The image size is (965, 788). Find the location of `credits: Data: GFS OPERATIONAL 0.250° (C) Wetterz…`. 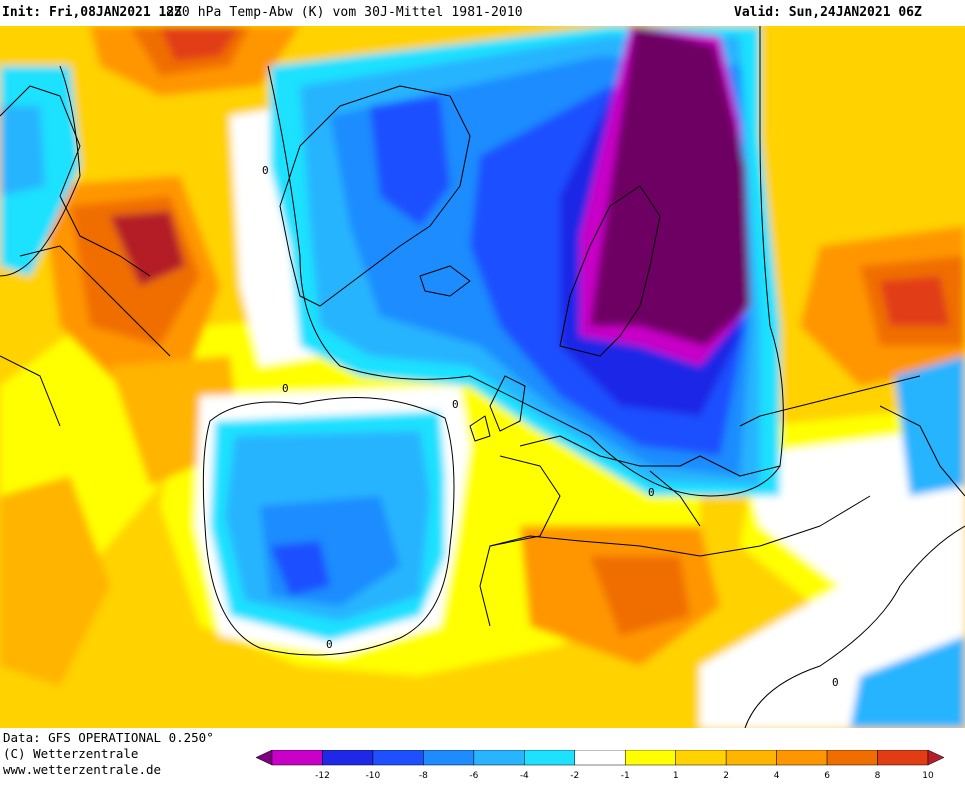

credits: Data: GFS OPERATIONAL 0.250° (C) Wetterz… is located at coordinates (108, 754).